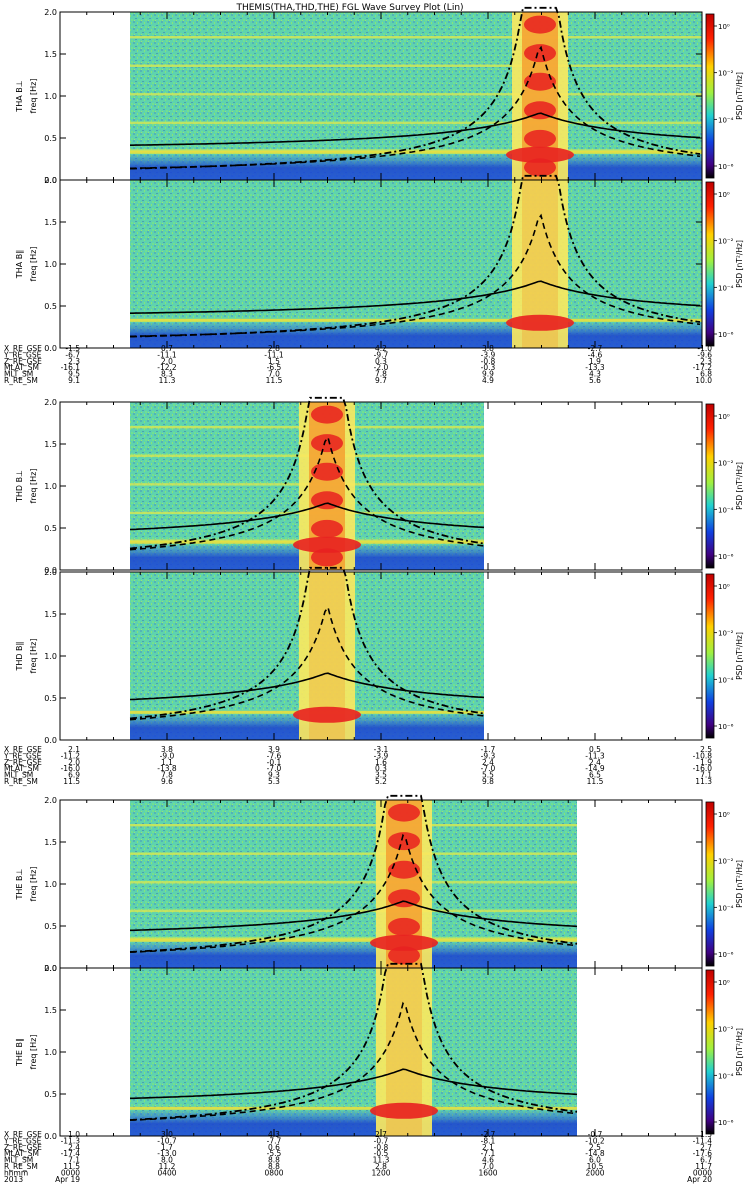  Describe the element at coordinates (74, 775) in the screenshot. I see `ephemeris-value: 6.9` at that location.